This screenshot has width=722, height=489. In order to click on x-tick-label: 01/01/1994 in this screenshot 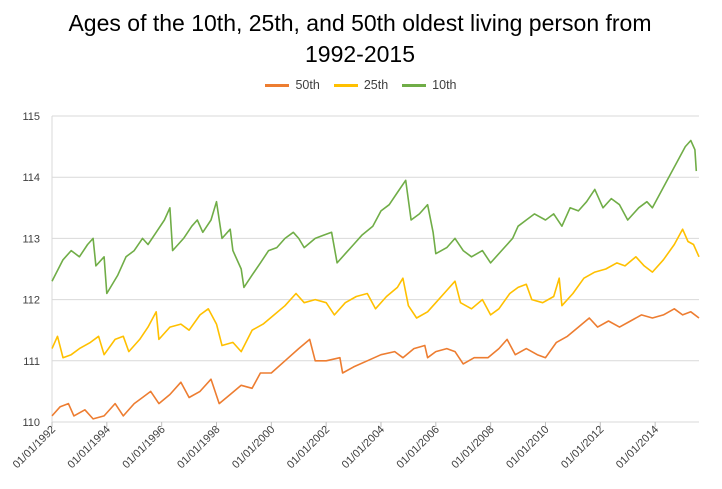, I will do `click(89, 447)`.